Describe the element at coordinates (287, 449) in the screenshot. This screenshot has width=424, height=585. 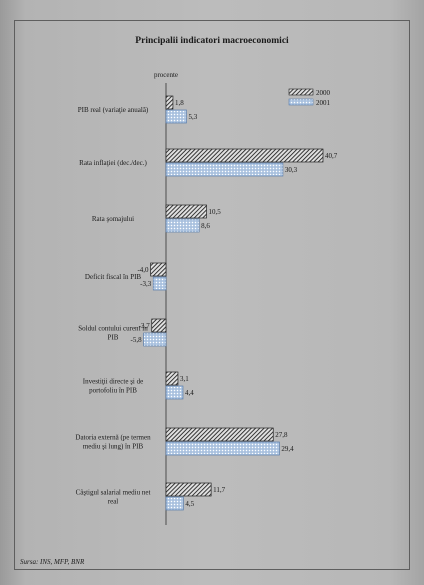
I see `data-label-2001-6: 29,4` at that location.